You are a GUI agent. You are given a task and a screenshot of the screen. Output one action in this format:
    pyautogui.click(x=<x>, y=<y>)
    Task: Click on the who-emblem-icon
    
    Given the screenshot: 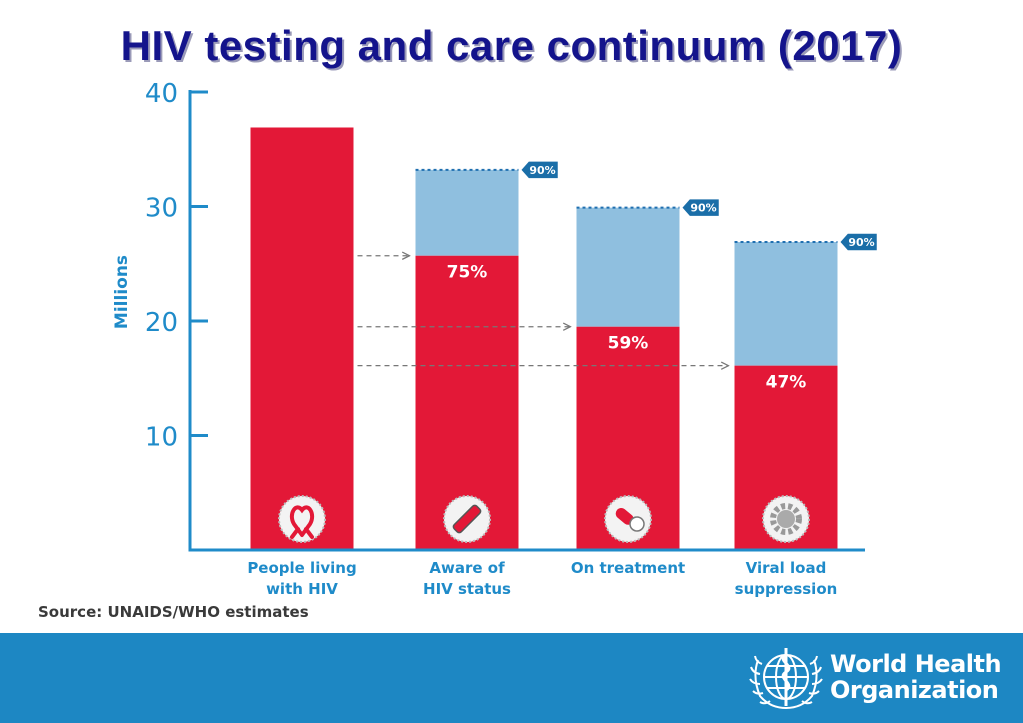 What is the action you would take?
    pyautogui.click(x=786, y=679)
    